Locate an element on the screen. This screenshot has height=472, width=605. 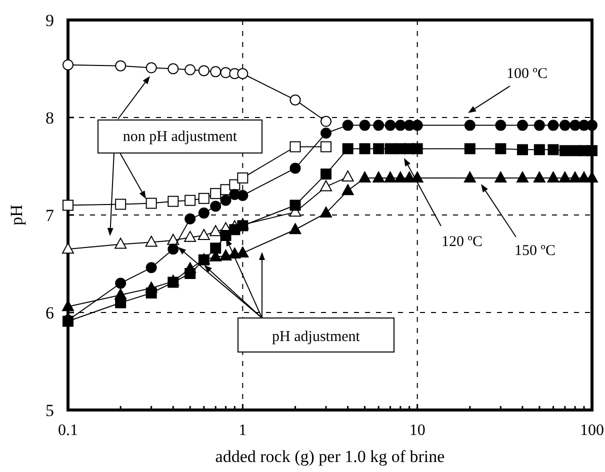
x-tick-label: 0.1 is located at coordinates (68, 430).